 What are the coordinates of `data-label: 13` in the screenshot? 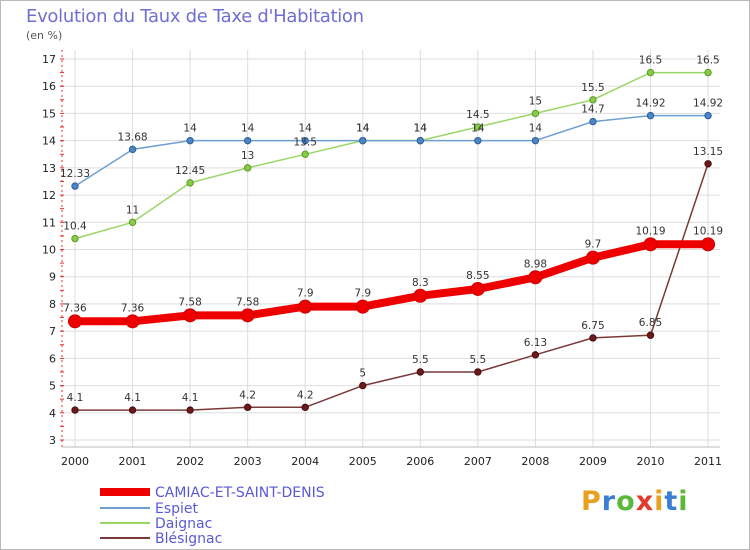 It's located at (247, 156).